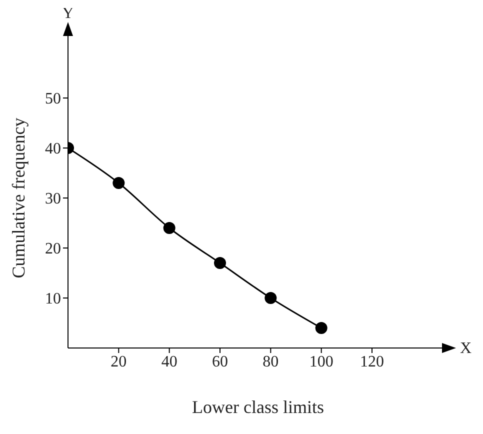  Describe the element at coordinates (321, 361) in the screenshot. I see `x-tick-label: 100` at that location.